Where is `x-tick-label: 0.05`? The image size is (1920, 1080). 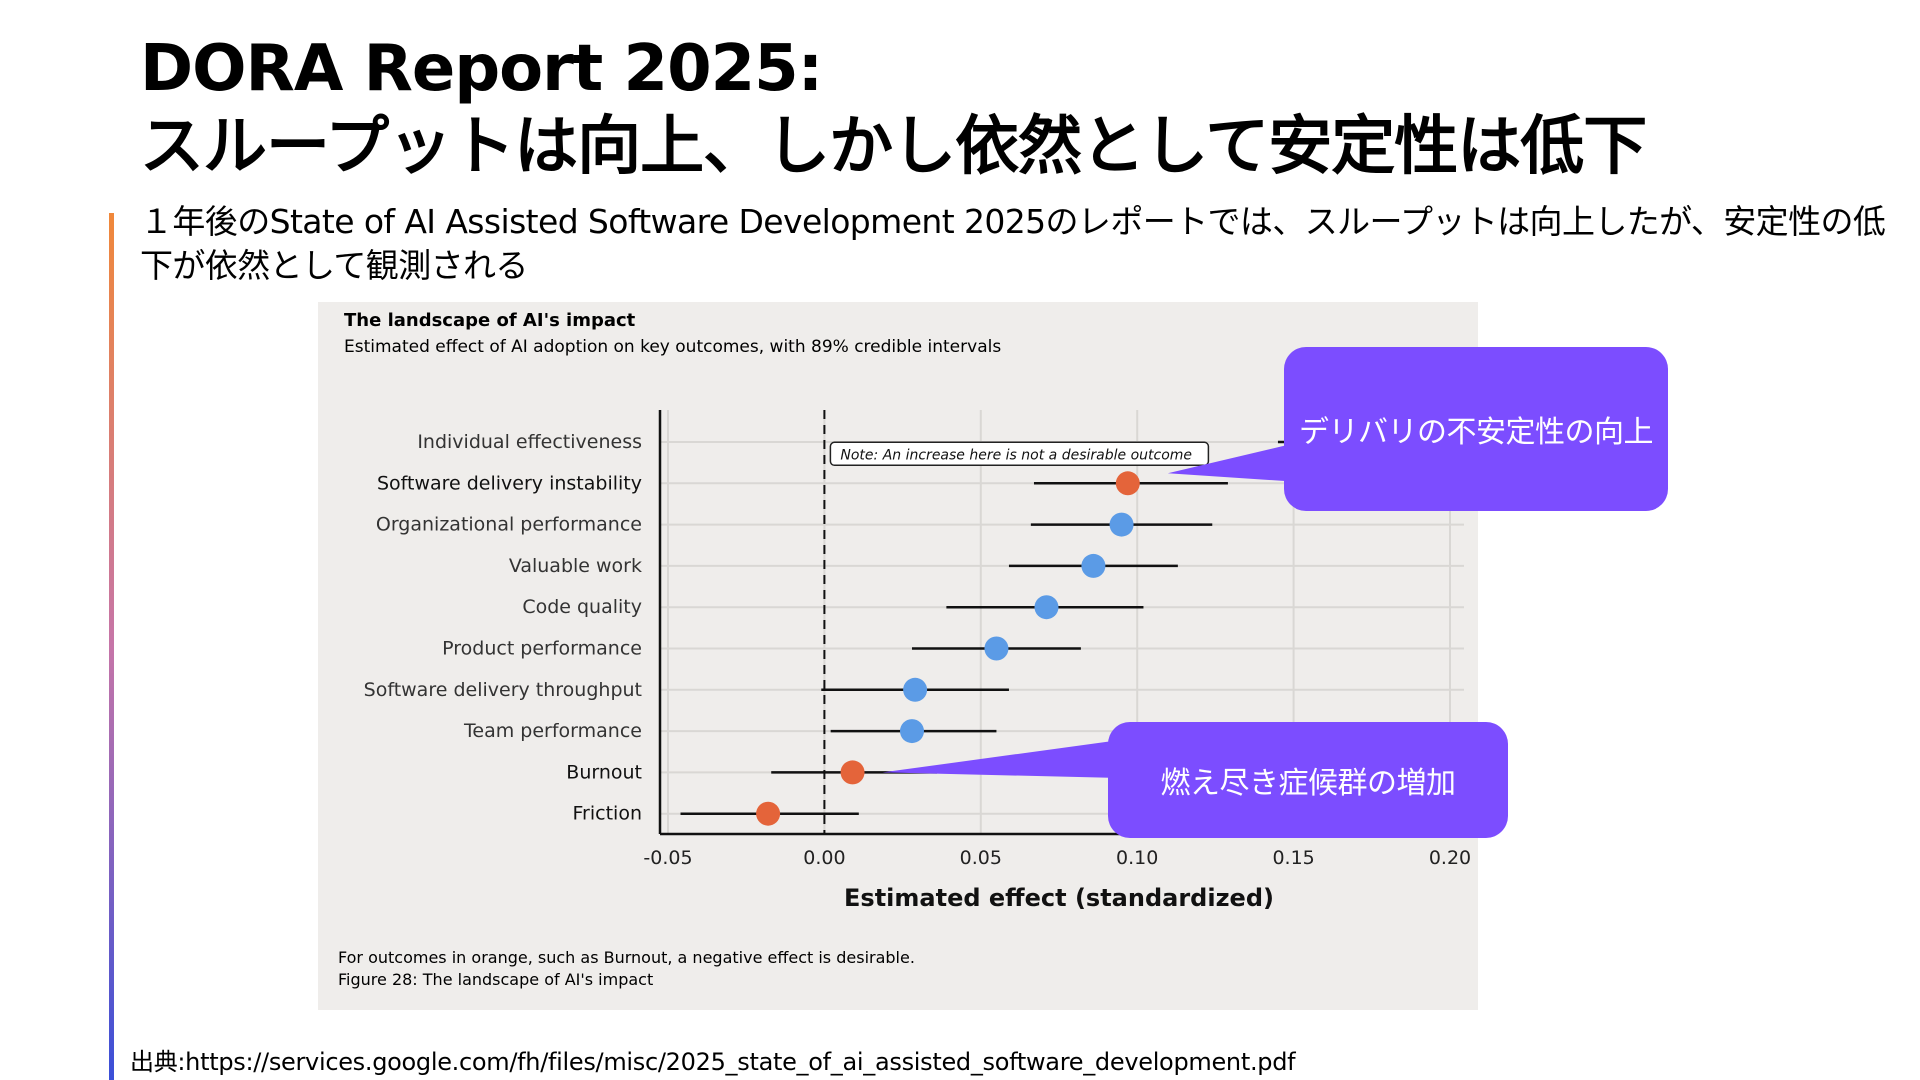 x-tick-label: 0.05 is located at coordinates (981, 858).